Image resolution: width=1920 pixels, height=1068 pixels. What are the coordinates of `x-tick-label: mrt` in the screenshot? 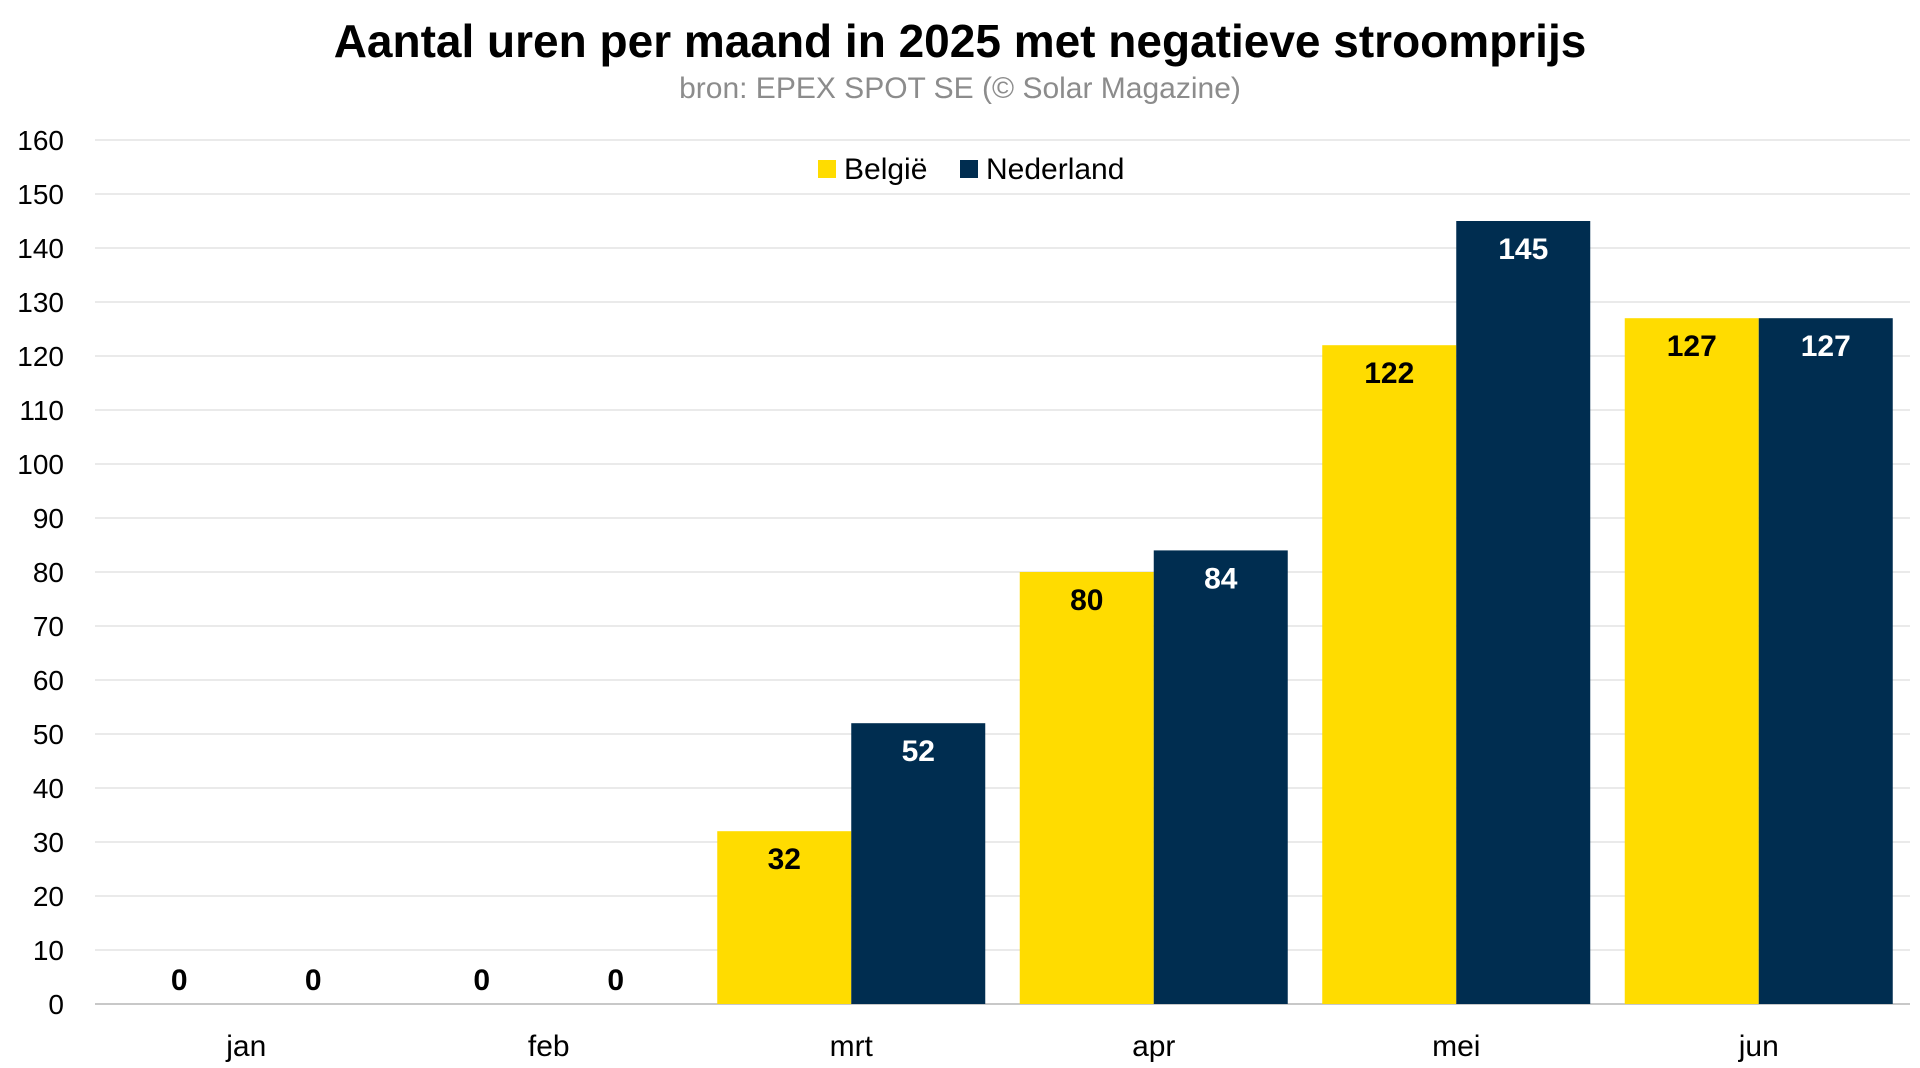 It's located at (852, 1046).